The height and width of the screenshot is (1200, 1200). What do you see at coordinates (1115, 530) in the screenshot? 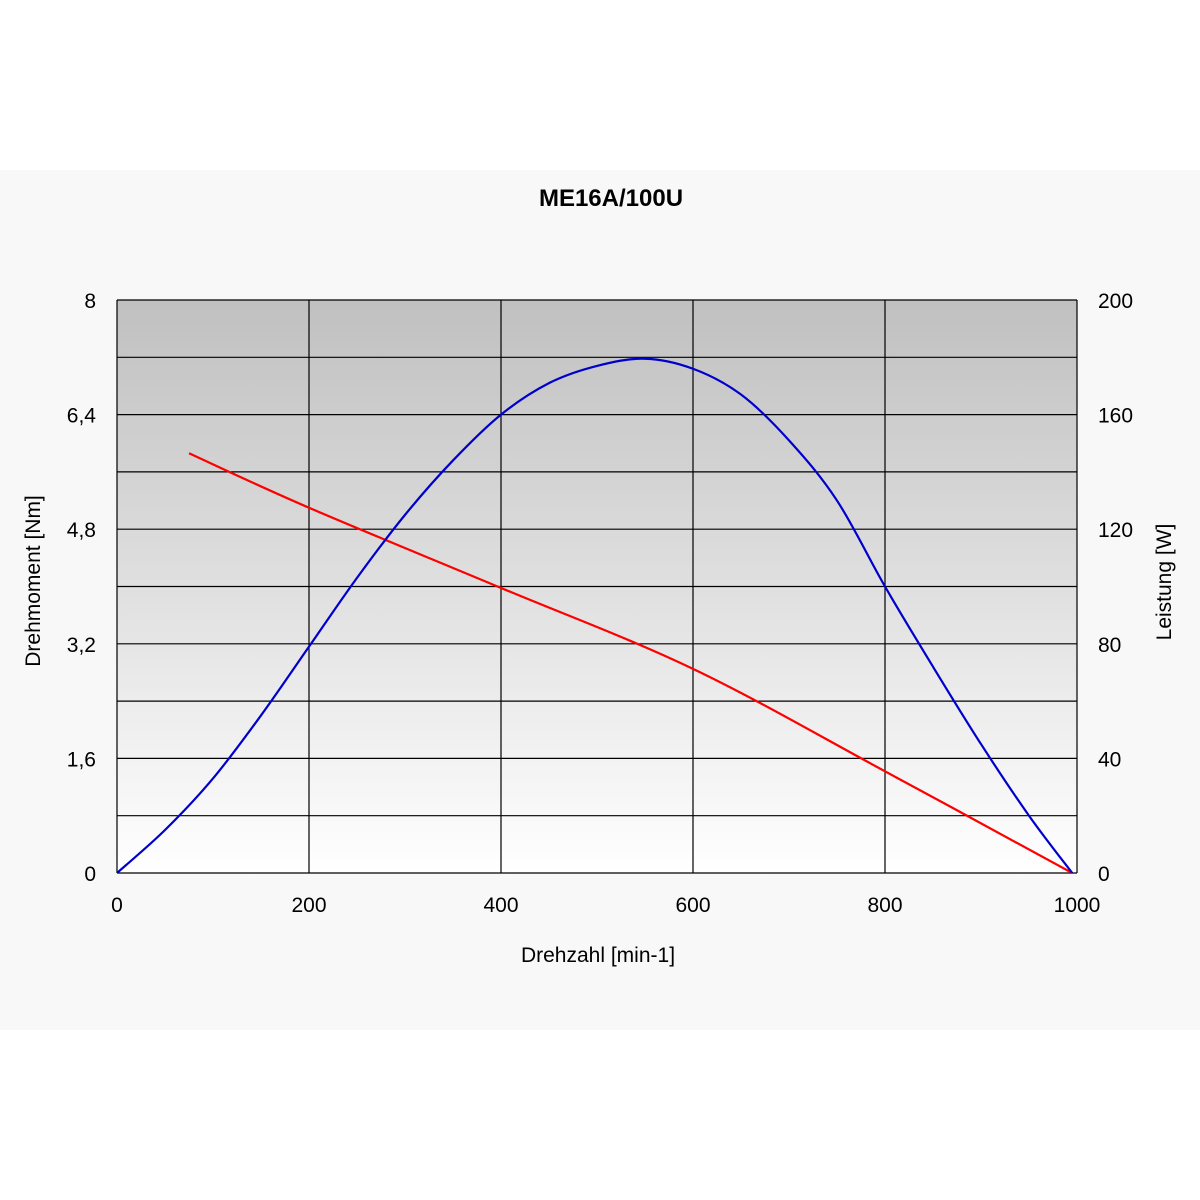
I see `y-tick-label-right: 120` at bounding box center [1115, 530].